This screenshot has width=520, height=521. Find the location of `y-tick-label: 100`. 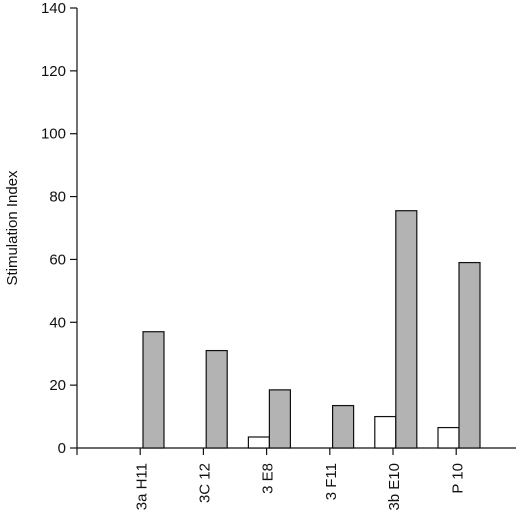

y-tick-label: 100 is located at coordinates (53, 134).